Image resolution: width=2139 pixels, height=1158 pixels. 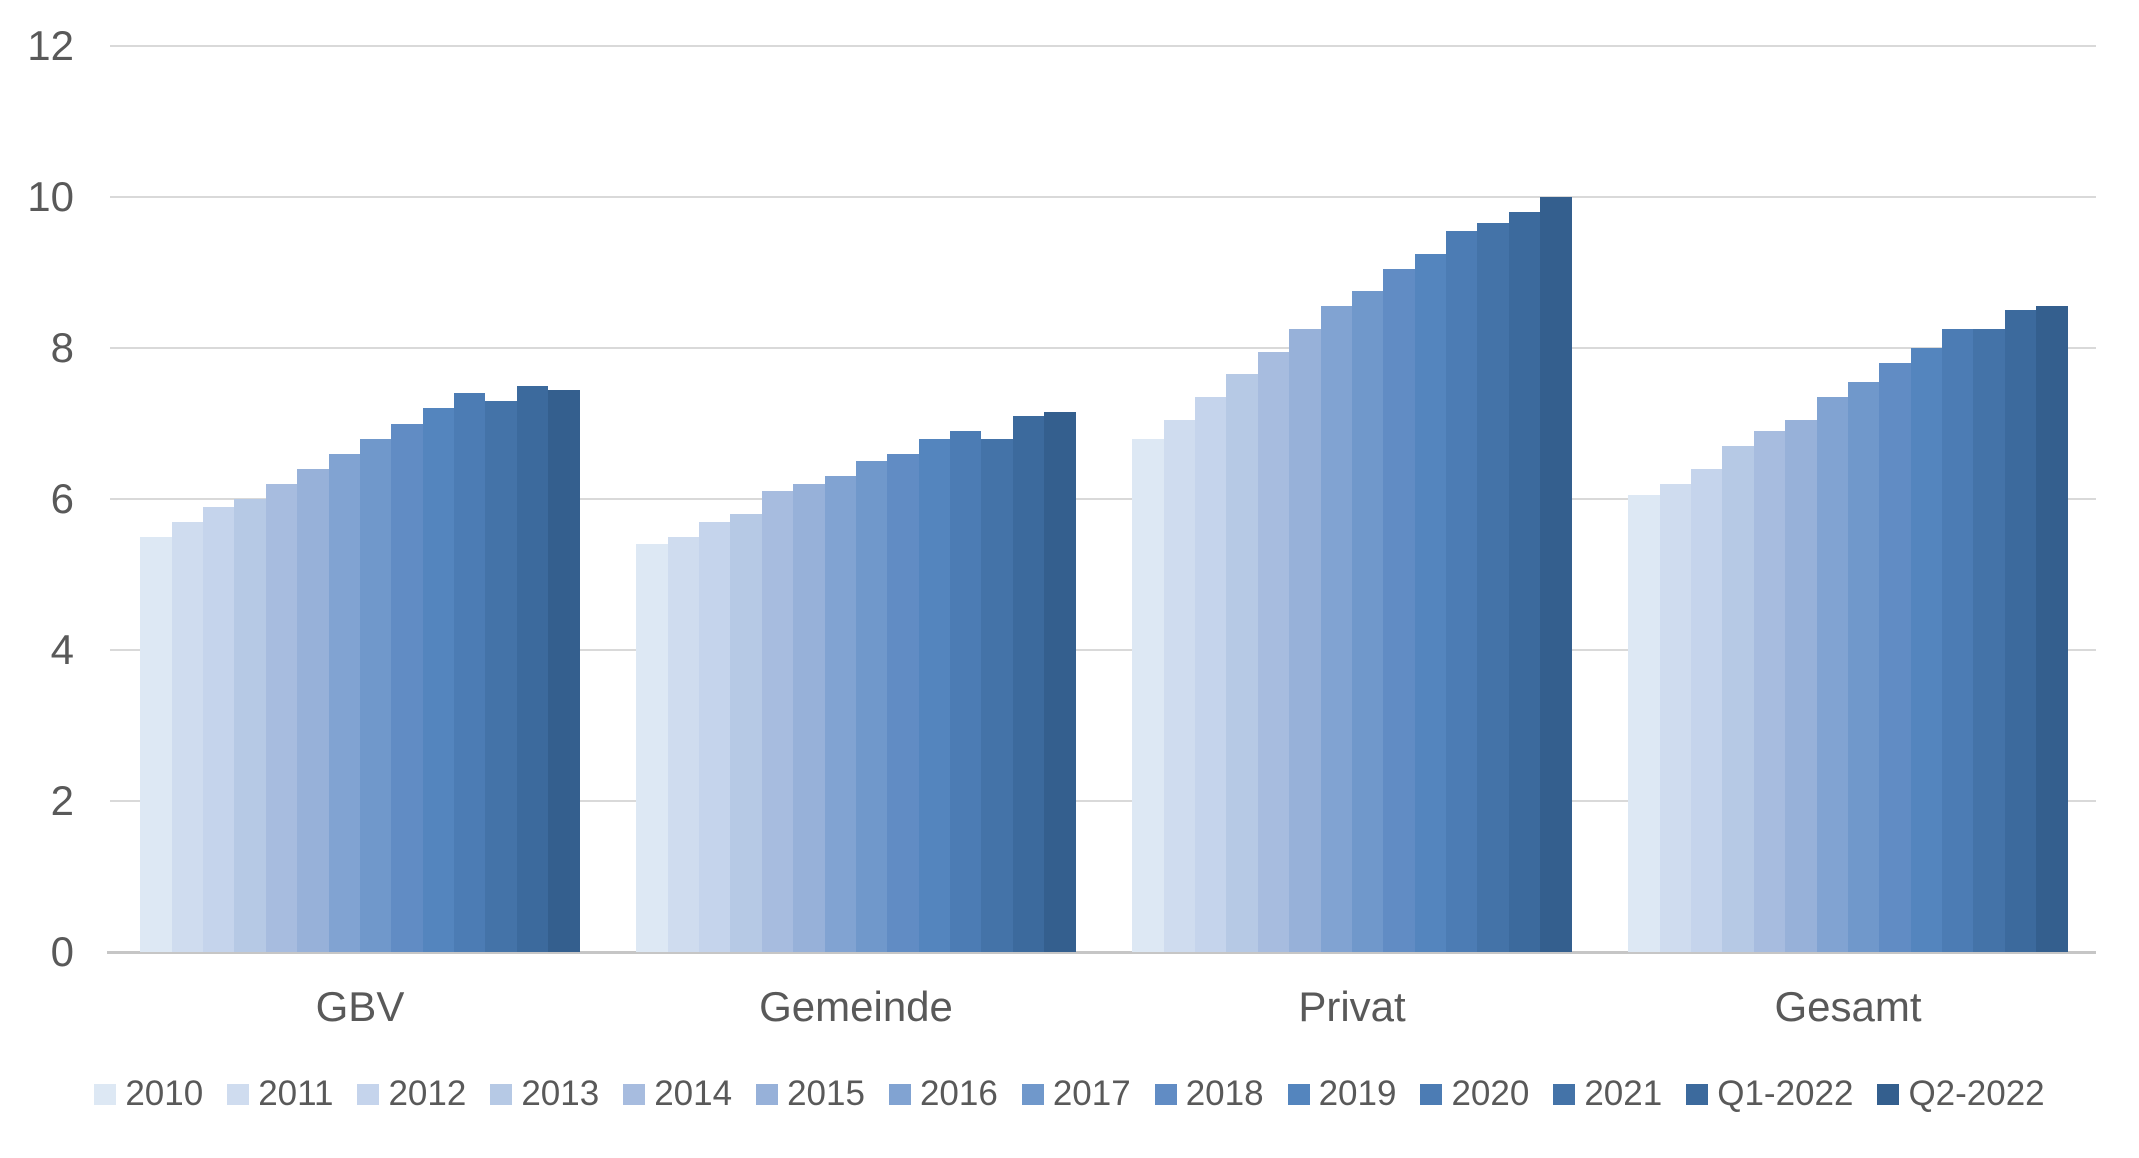 What do you see at coordinates (2052, 629) in the screenshot?
I see `bar-Q2-2022-gesamt` at bounding box center [2052, 629].